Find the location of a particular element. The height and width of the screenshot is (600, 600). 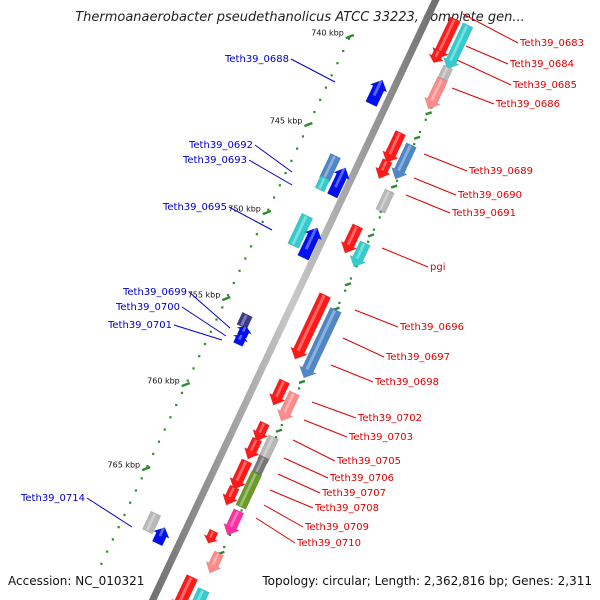

gene-label-right: Teth39_0690 is located at coordinates (489, 195).